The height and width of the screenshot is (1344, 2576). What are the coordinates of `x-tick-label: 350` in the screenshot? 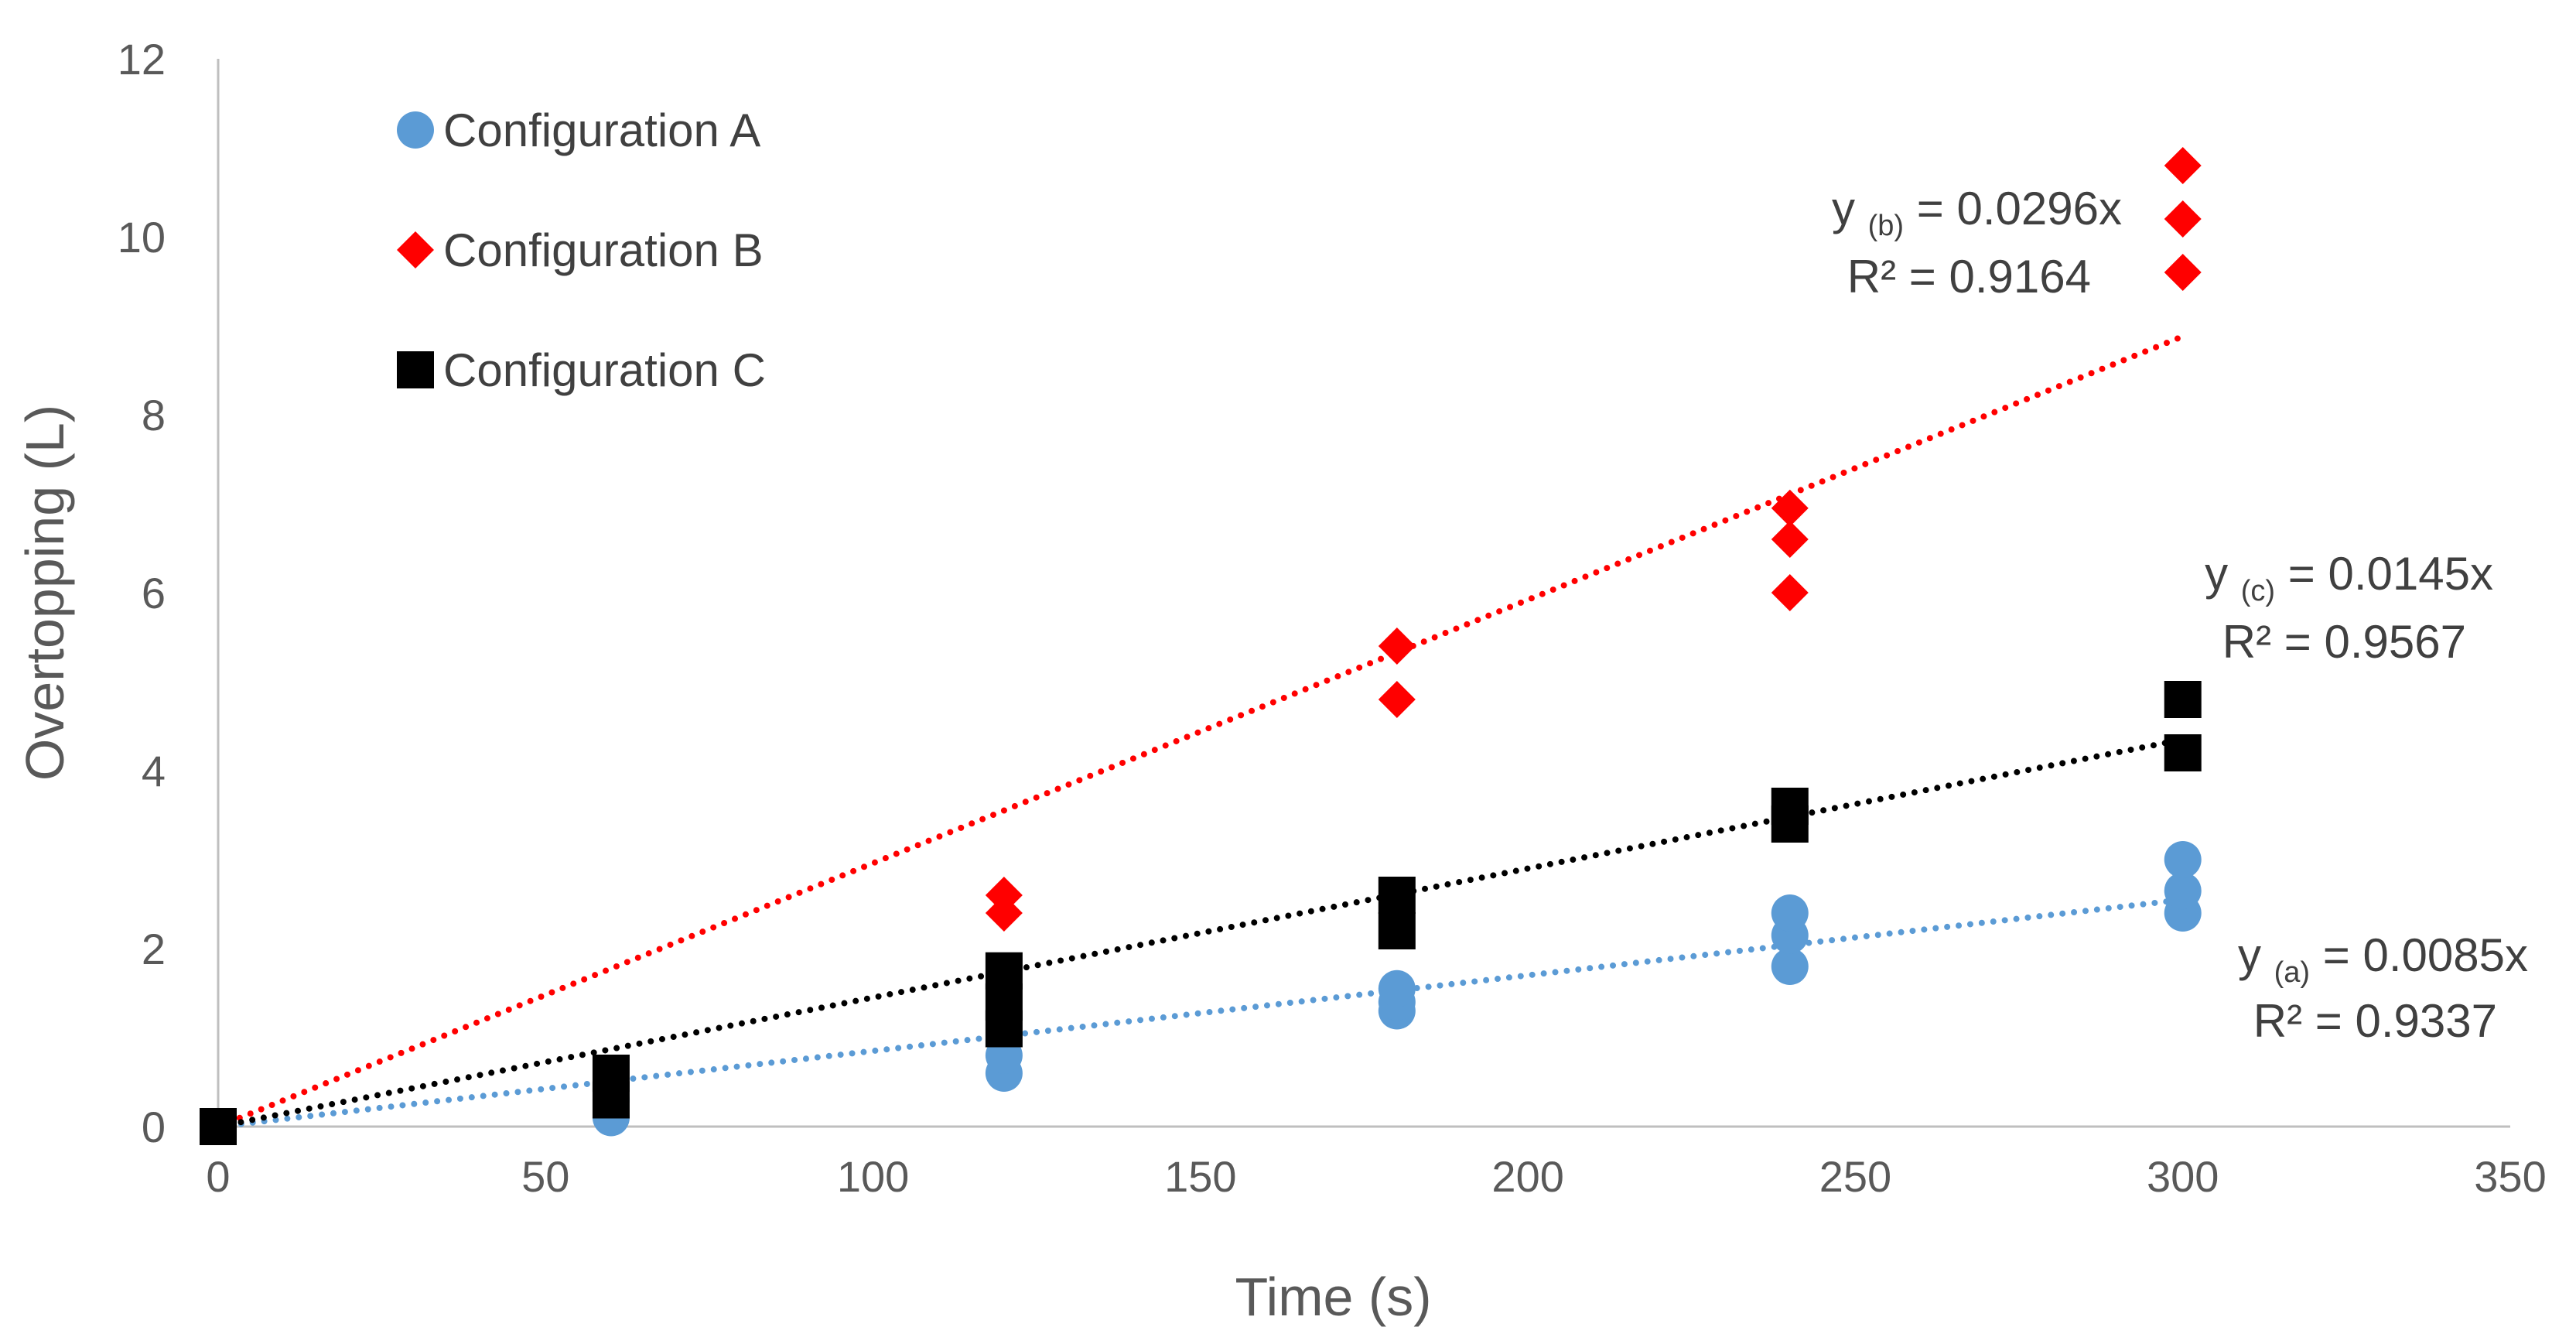 It's located at (2510, 1176).